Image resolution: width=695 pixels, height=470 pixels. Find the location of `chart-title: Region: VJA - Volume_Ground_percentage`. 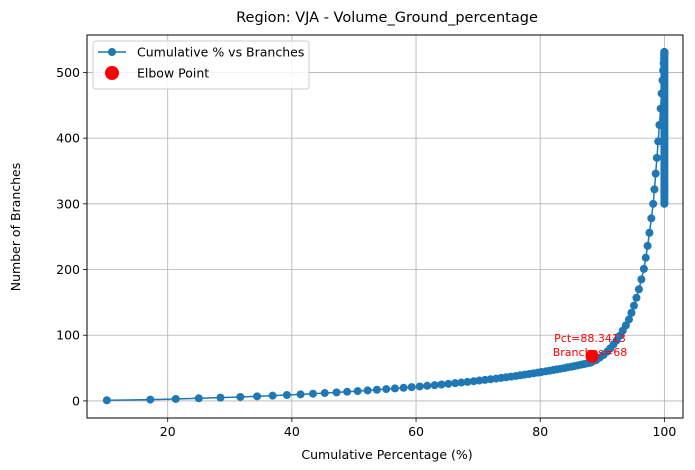

chart-title: Region: VJA - Volume_Ground_percentage is located at coordinates (387, 18).